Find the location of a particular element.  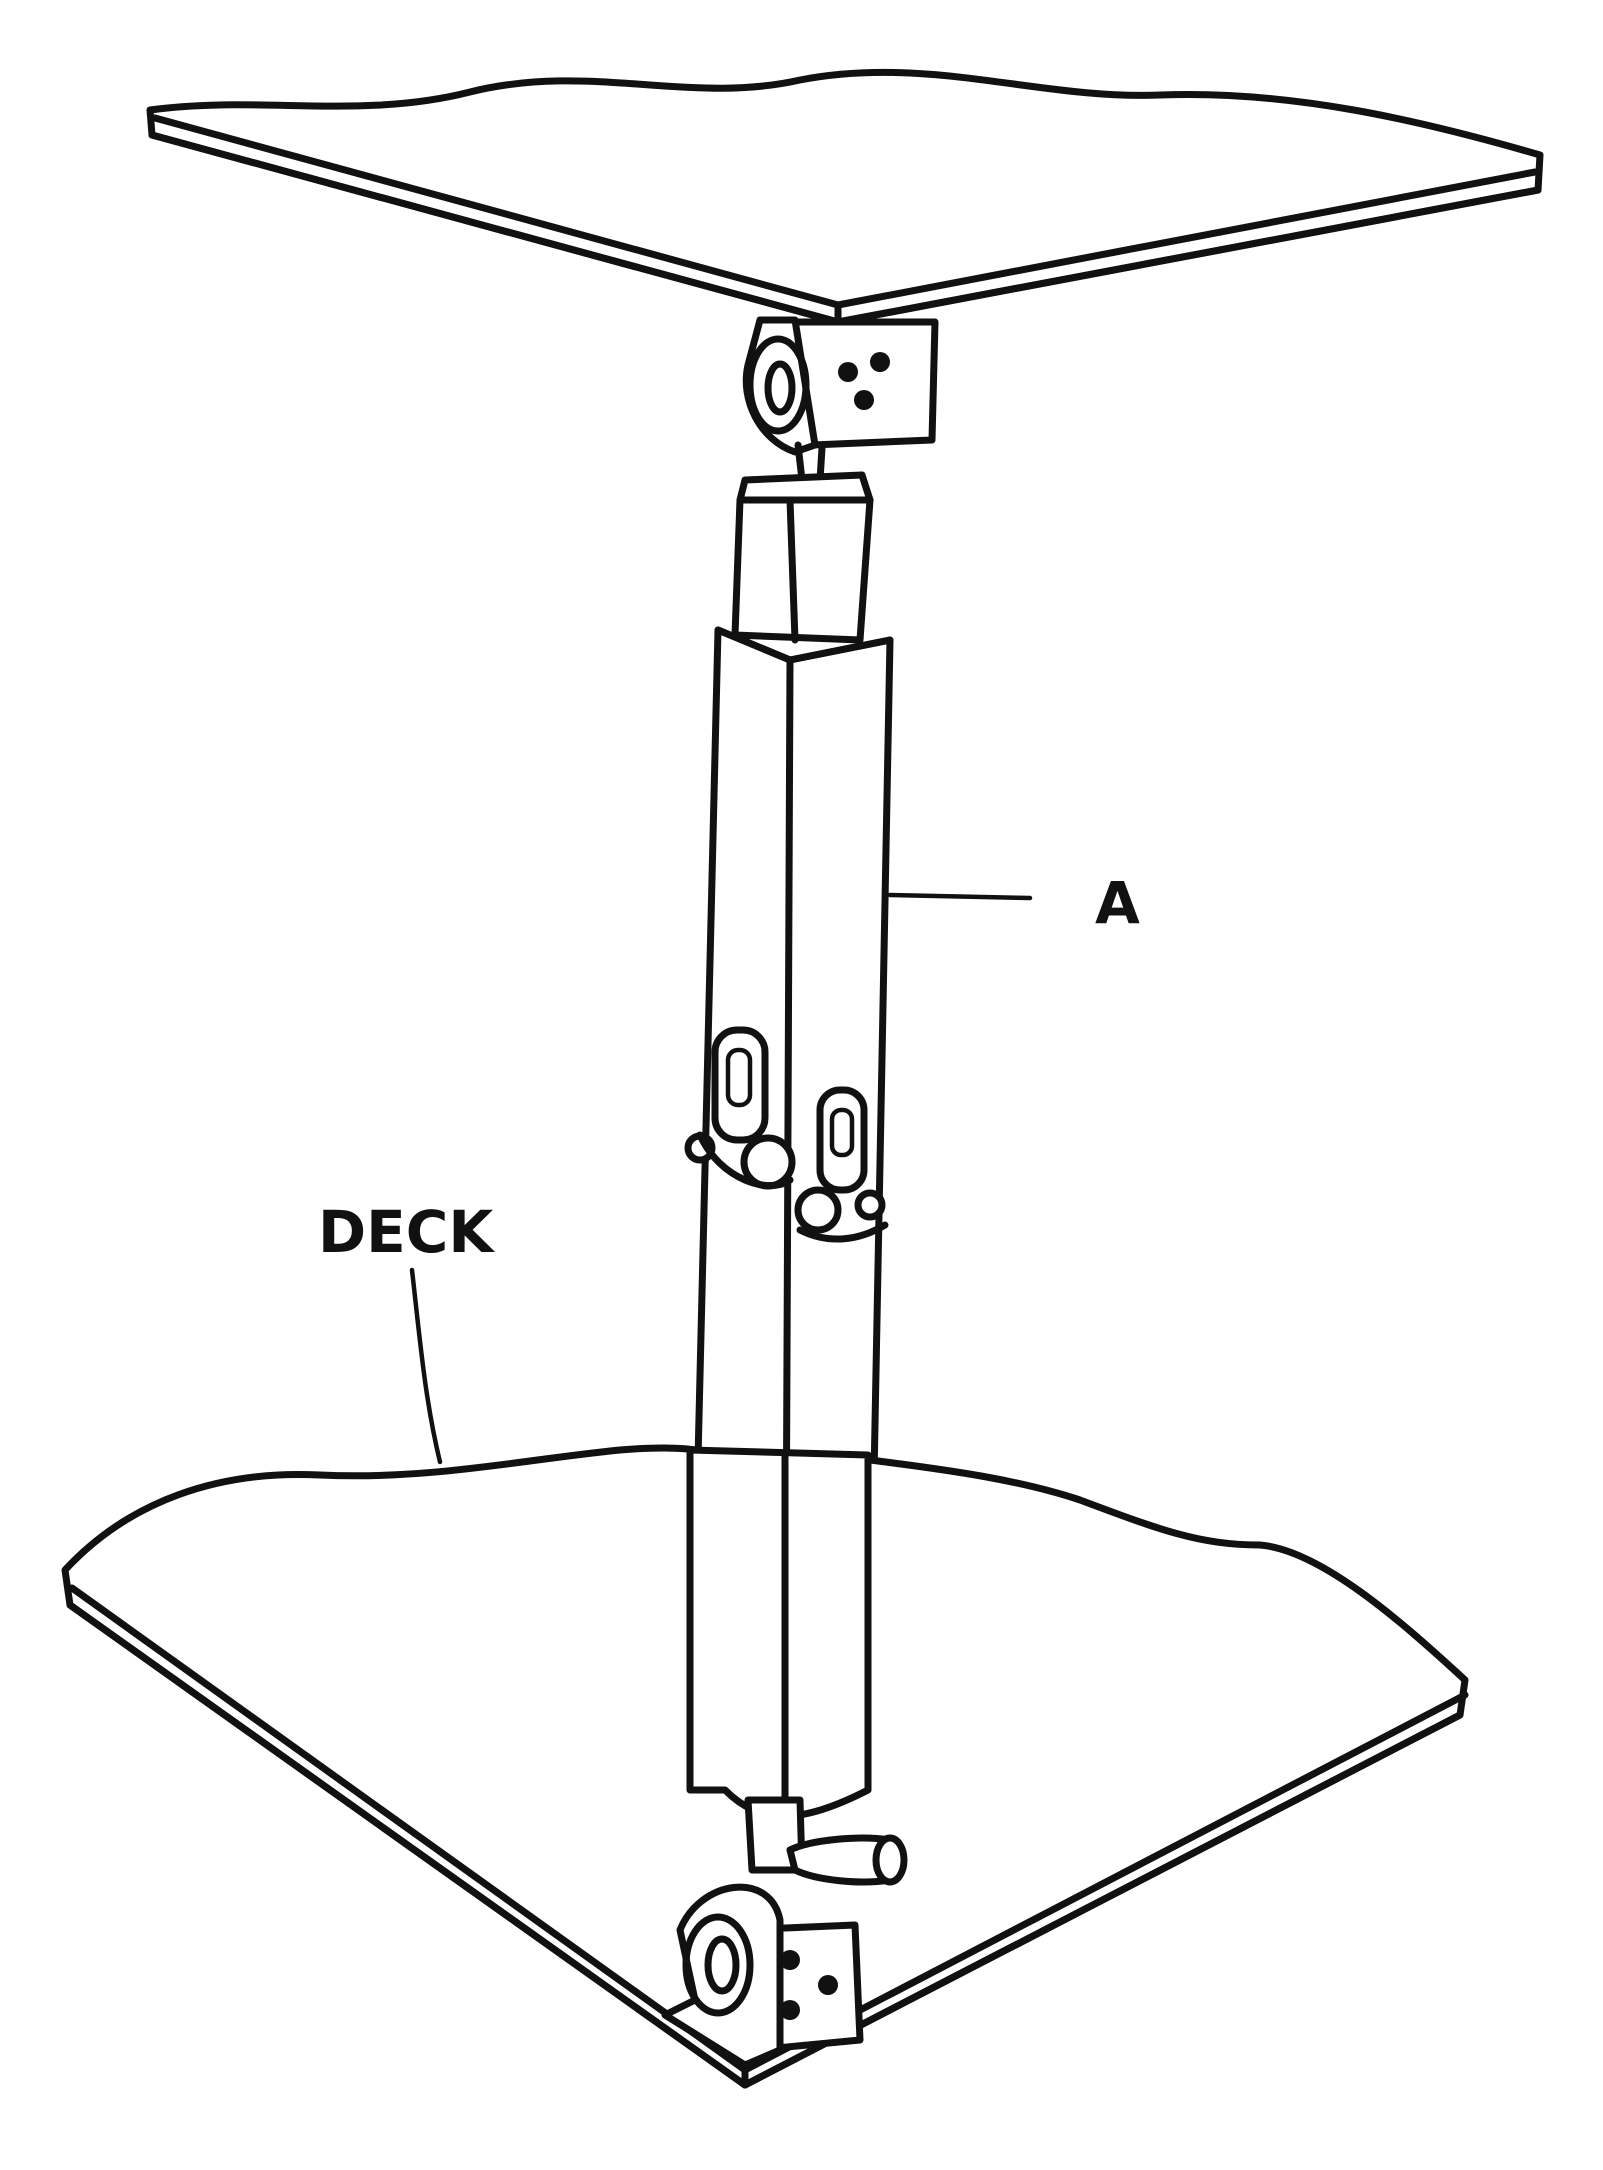

overhead-plate is located at coordinates (845, 197).